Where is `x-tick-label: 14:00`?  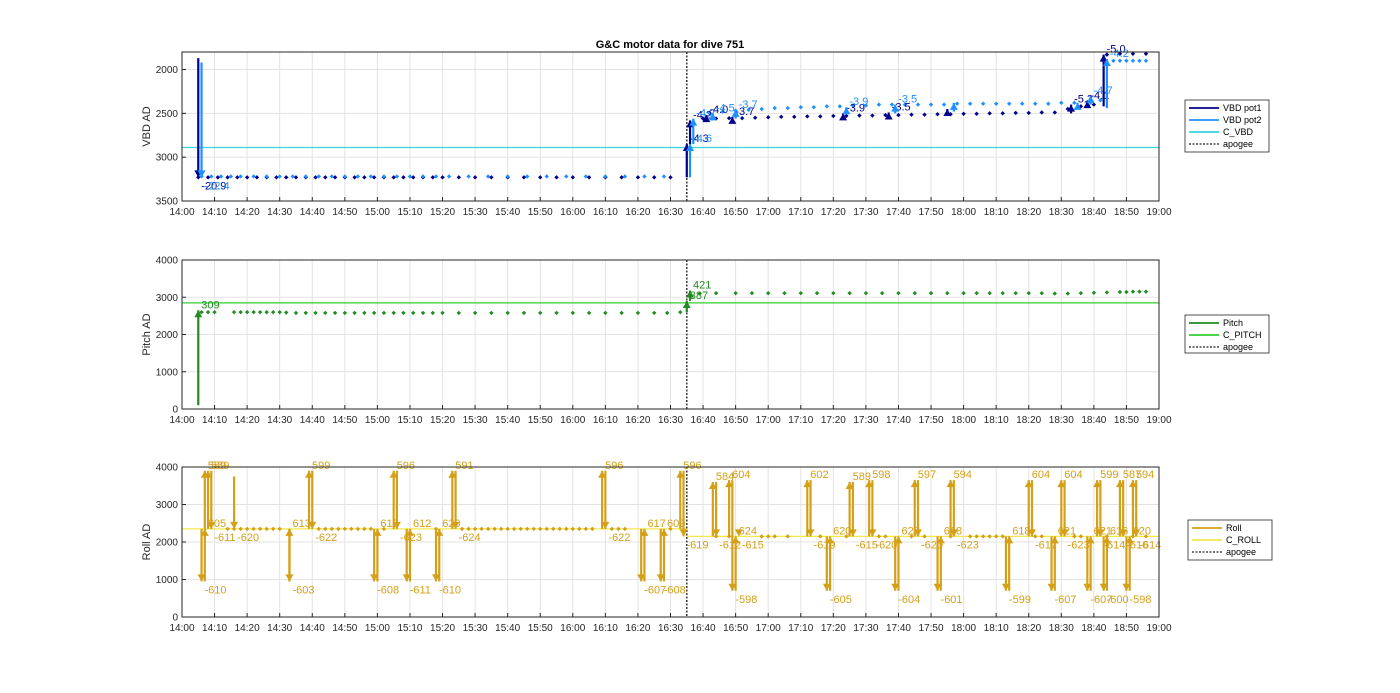
x-tick-label: 14:00 is located at coordinates (181, 420).